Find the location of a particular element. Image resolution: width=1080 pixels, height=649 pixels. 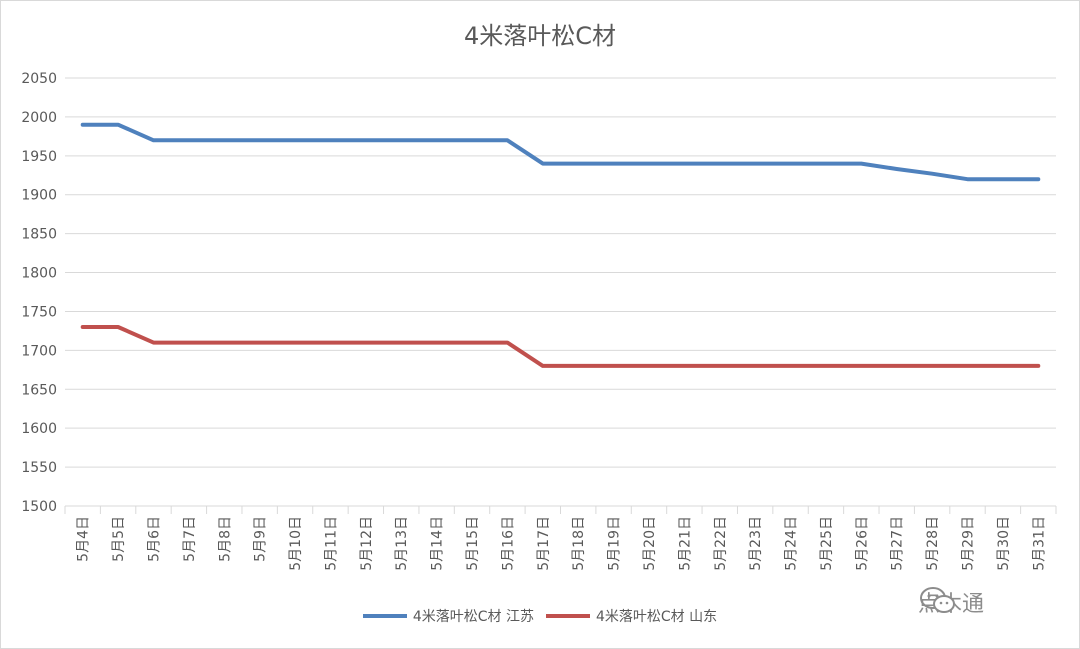

x-tick-label: 5月25日 is located at coordinates (827, 543).